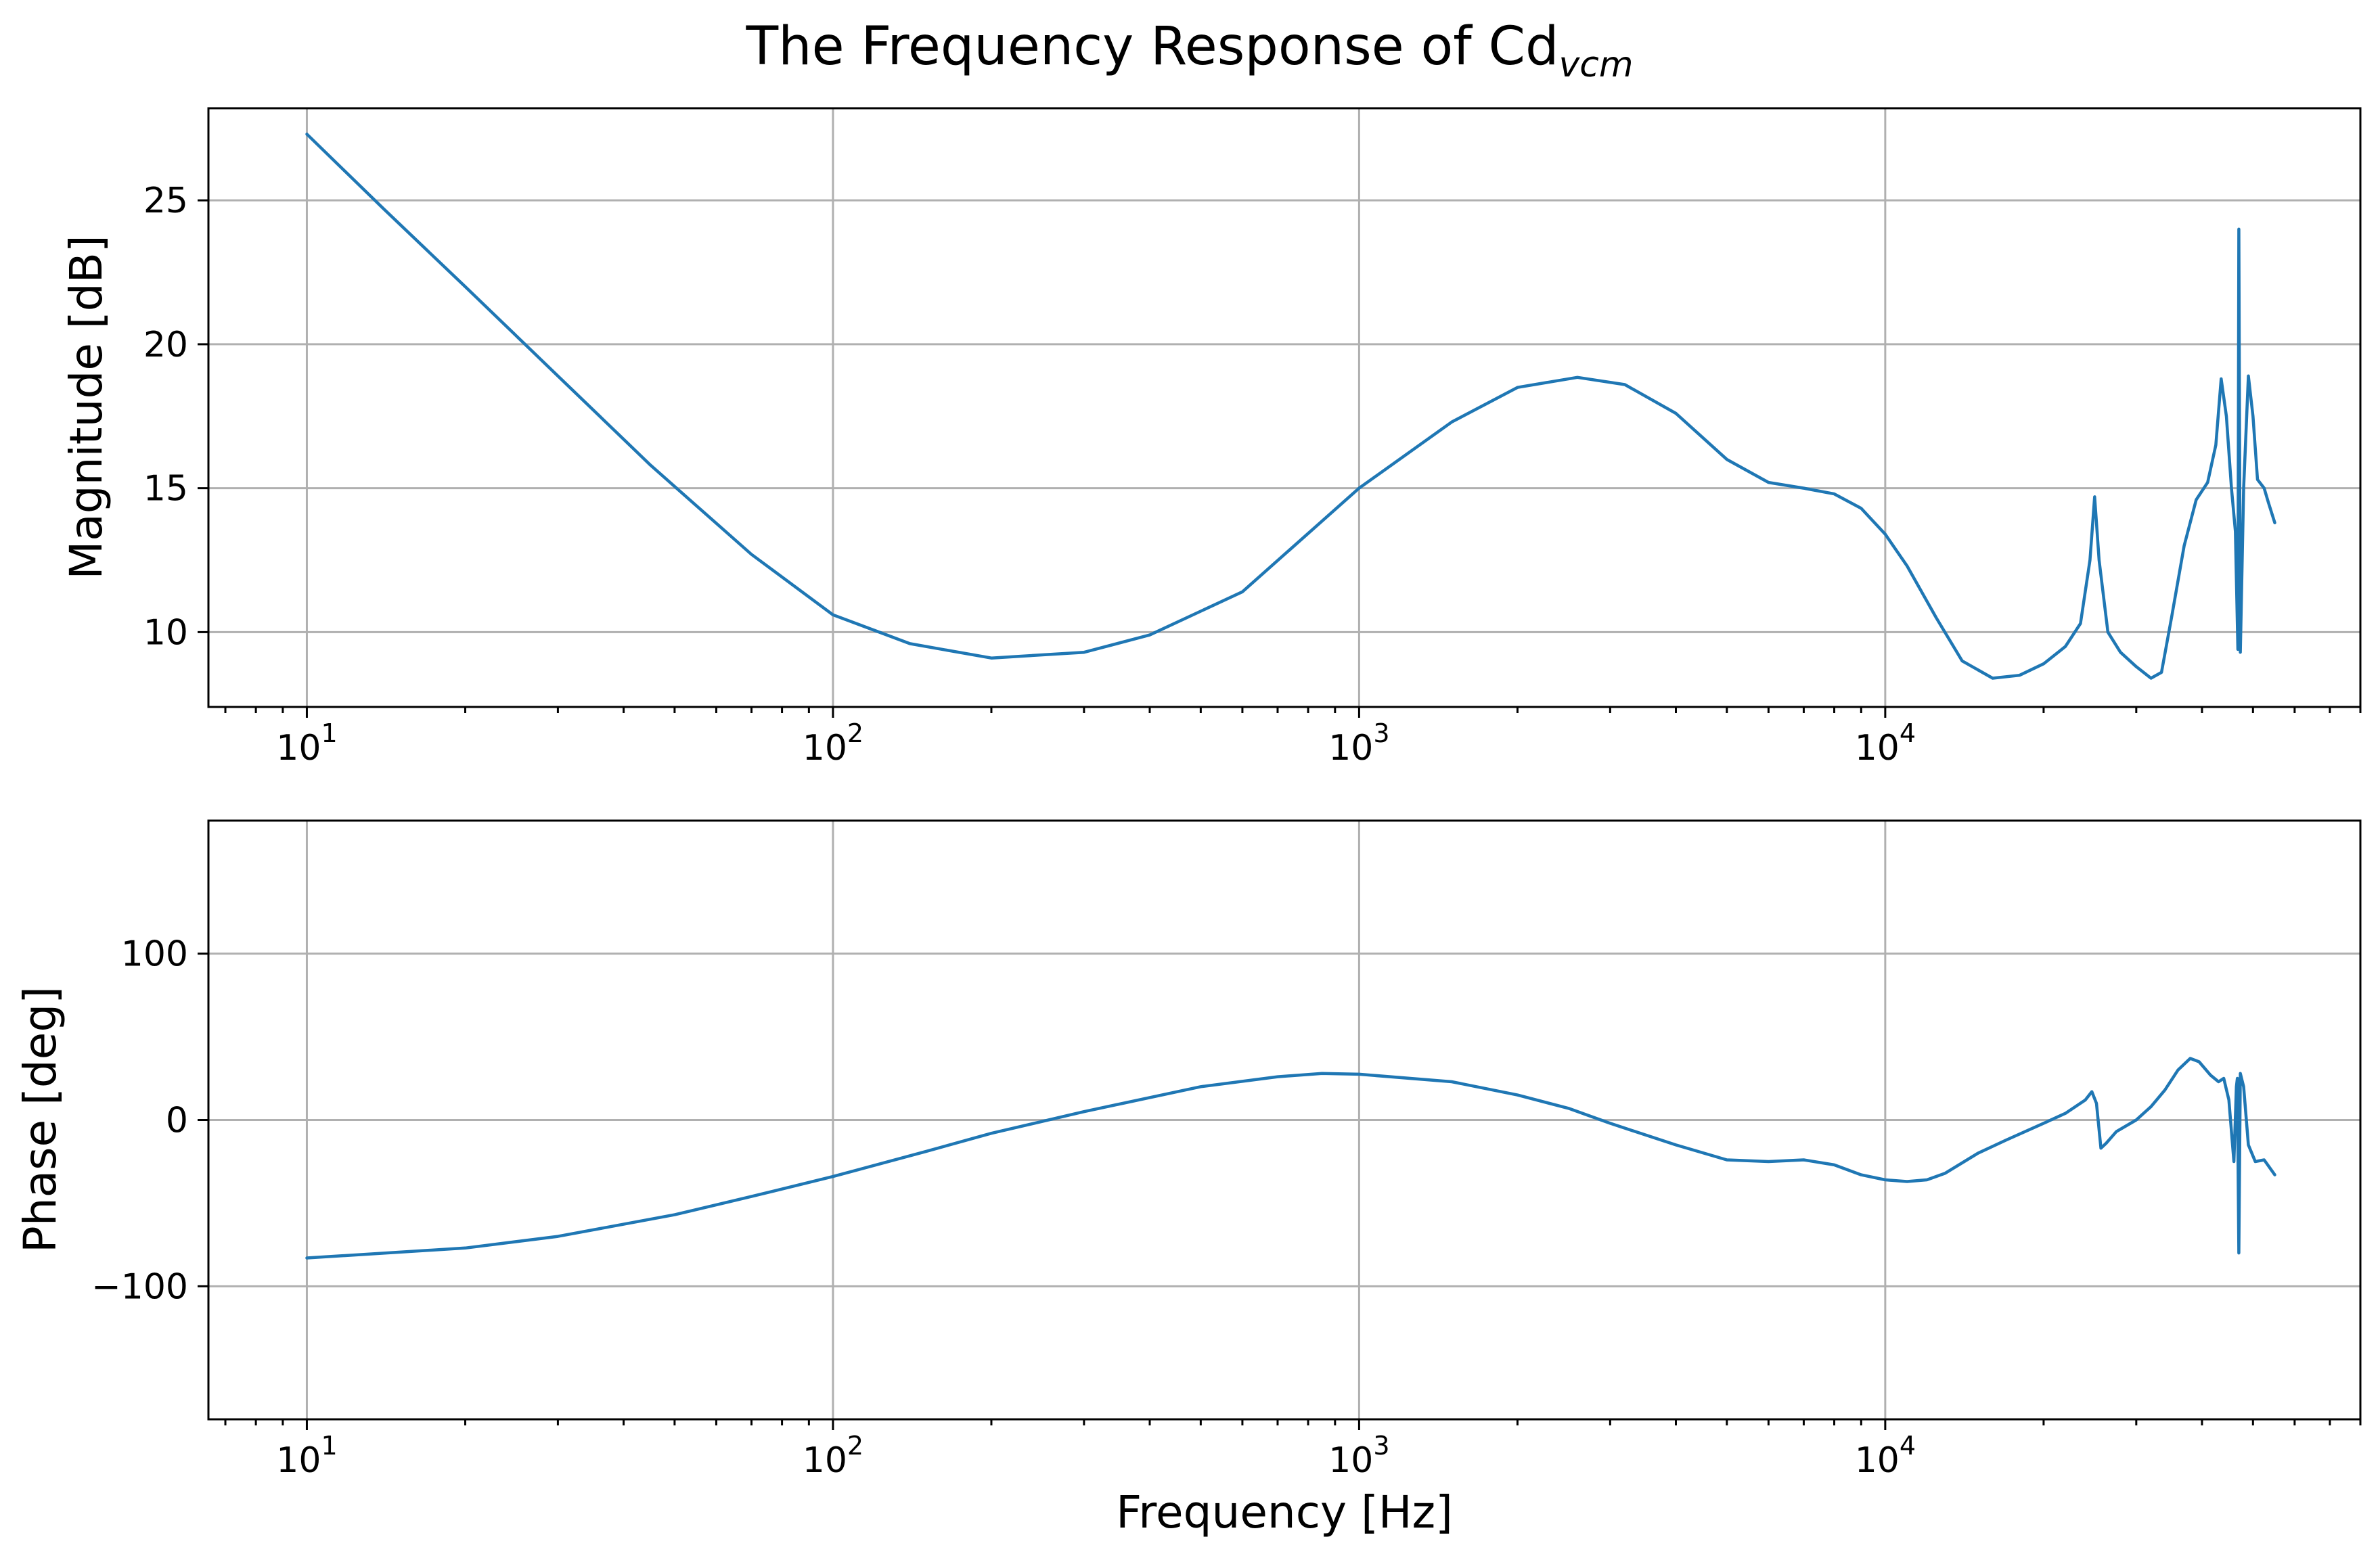 The height and width of the screenshot is (1558, 2380). I want to click on phase-y-tick-label: −100, so click(139, 1286).